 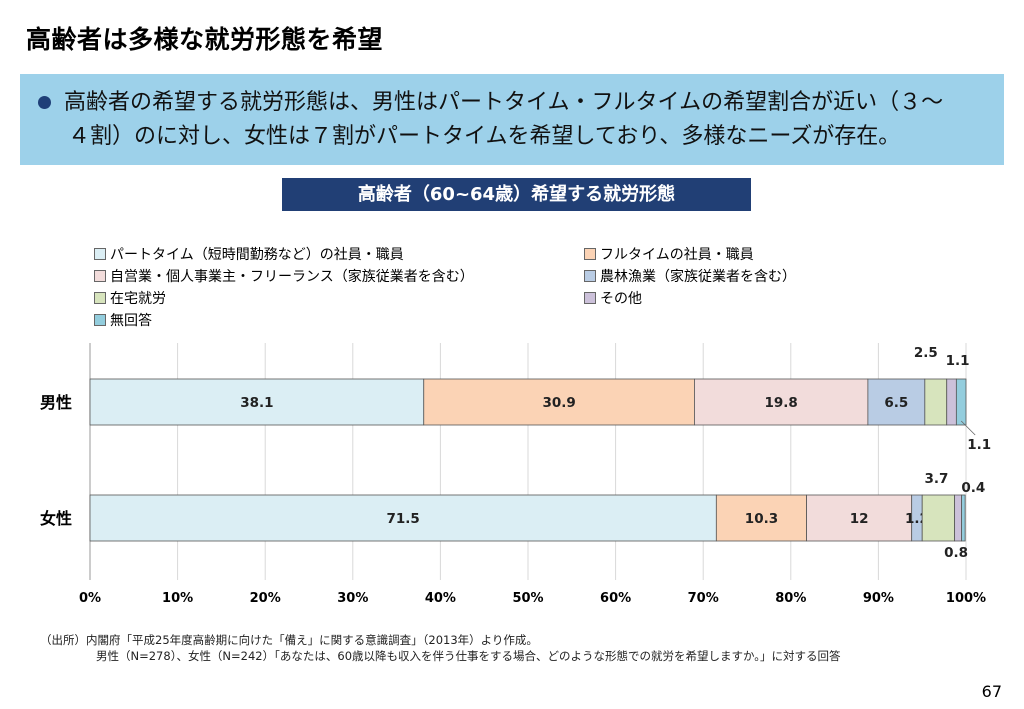 I want to click on legend-item-3: 自営業・個人事業主・フリーランス（家族従業者を含む）, so click(x=284, y=277).